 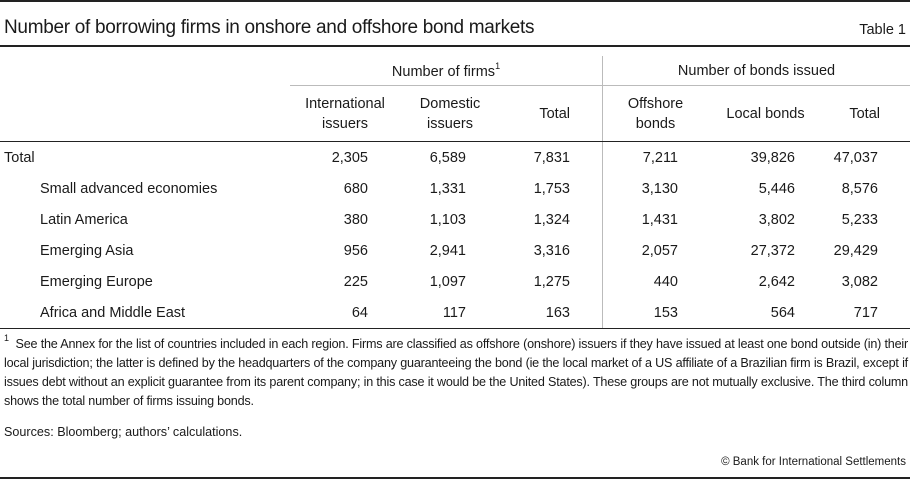 I want to click on table-cell: 5,233, so click(x=859, y=219).